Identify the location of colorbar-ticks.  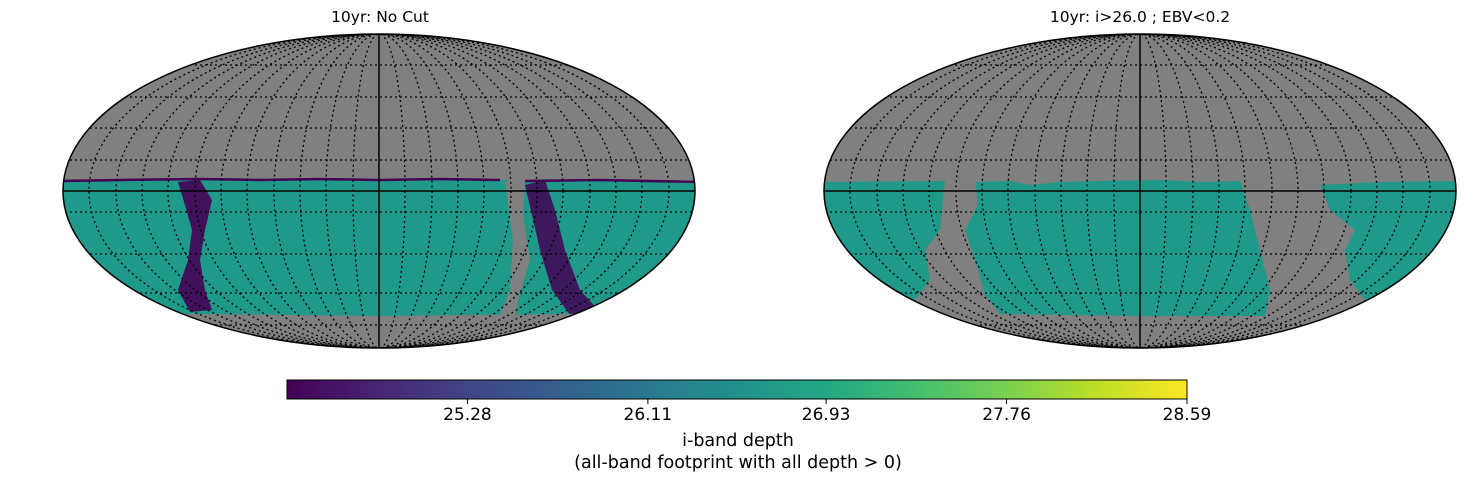
(827, 401).